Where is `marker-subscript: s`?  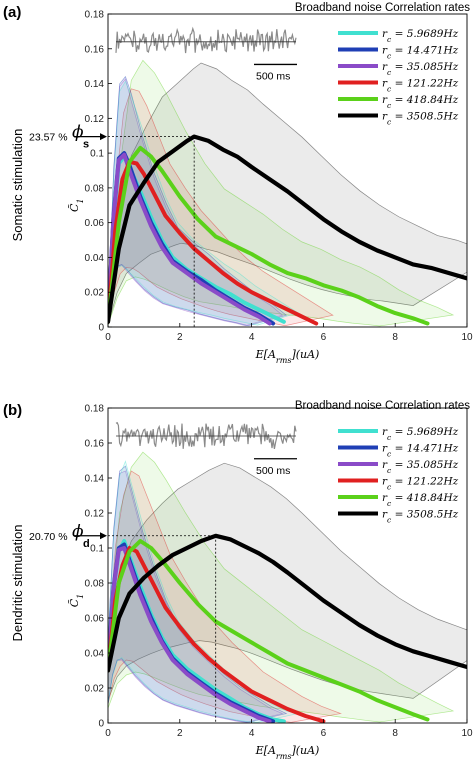 marker-subscript: s is located at coordinates (86, 145).